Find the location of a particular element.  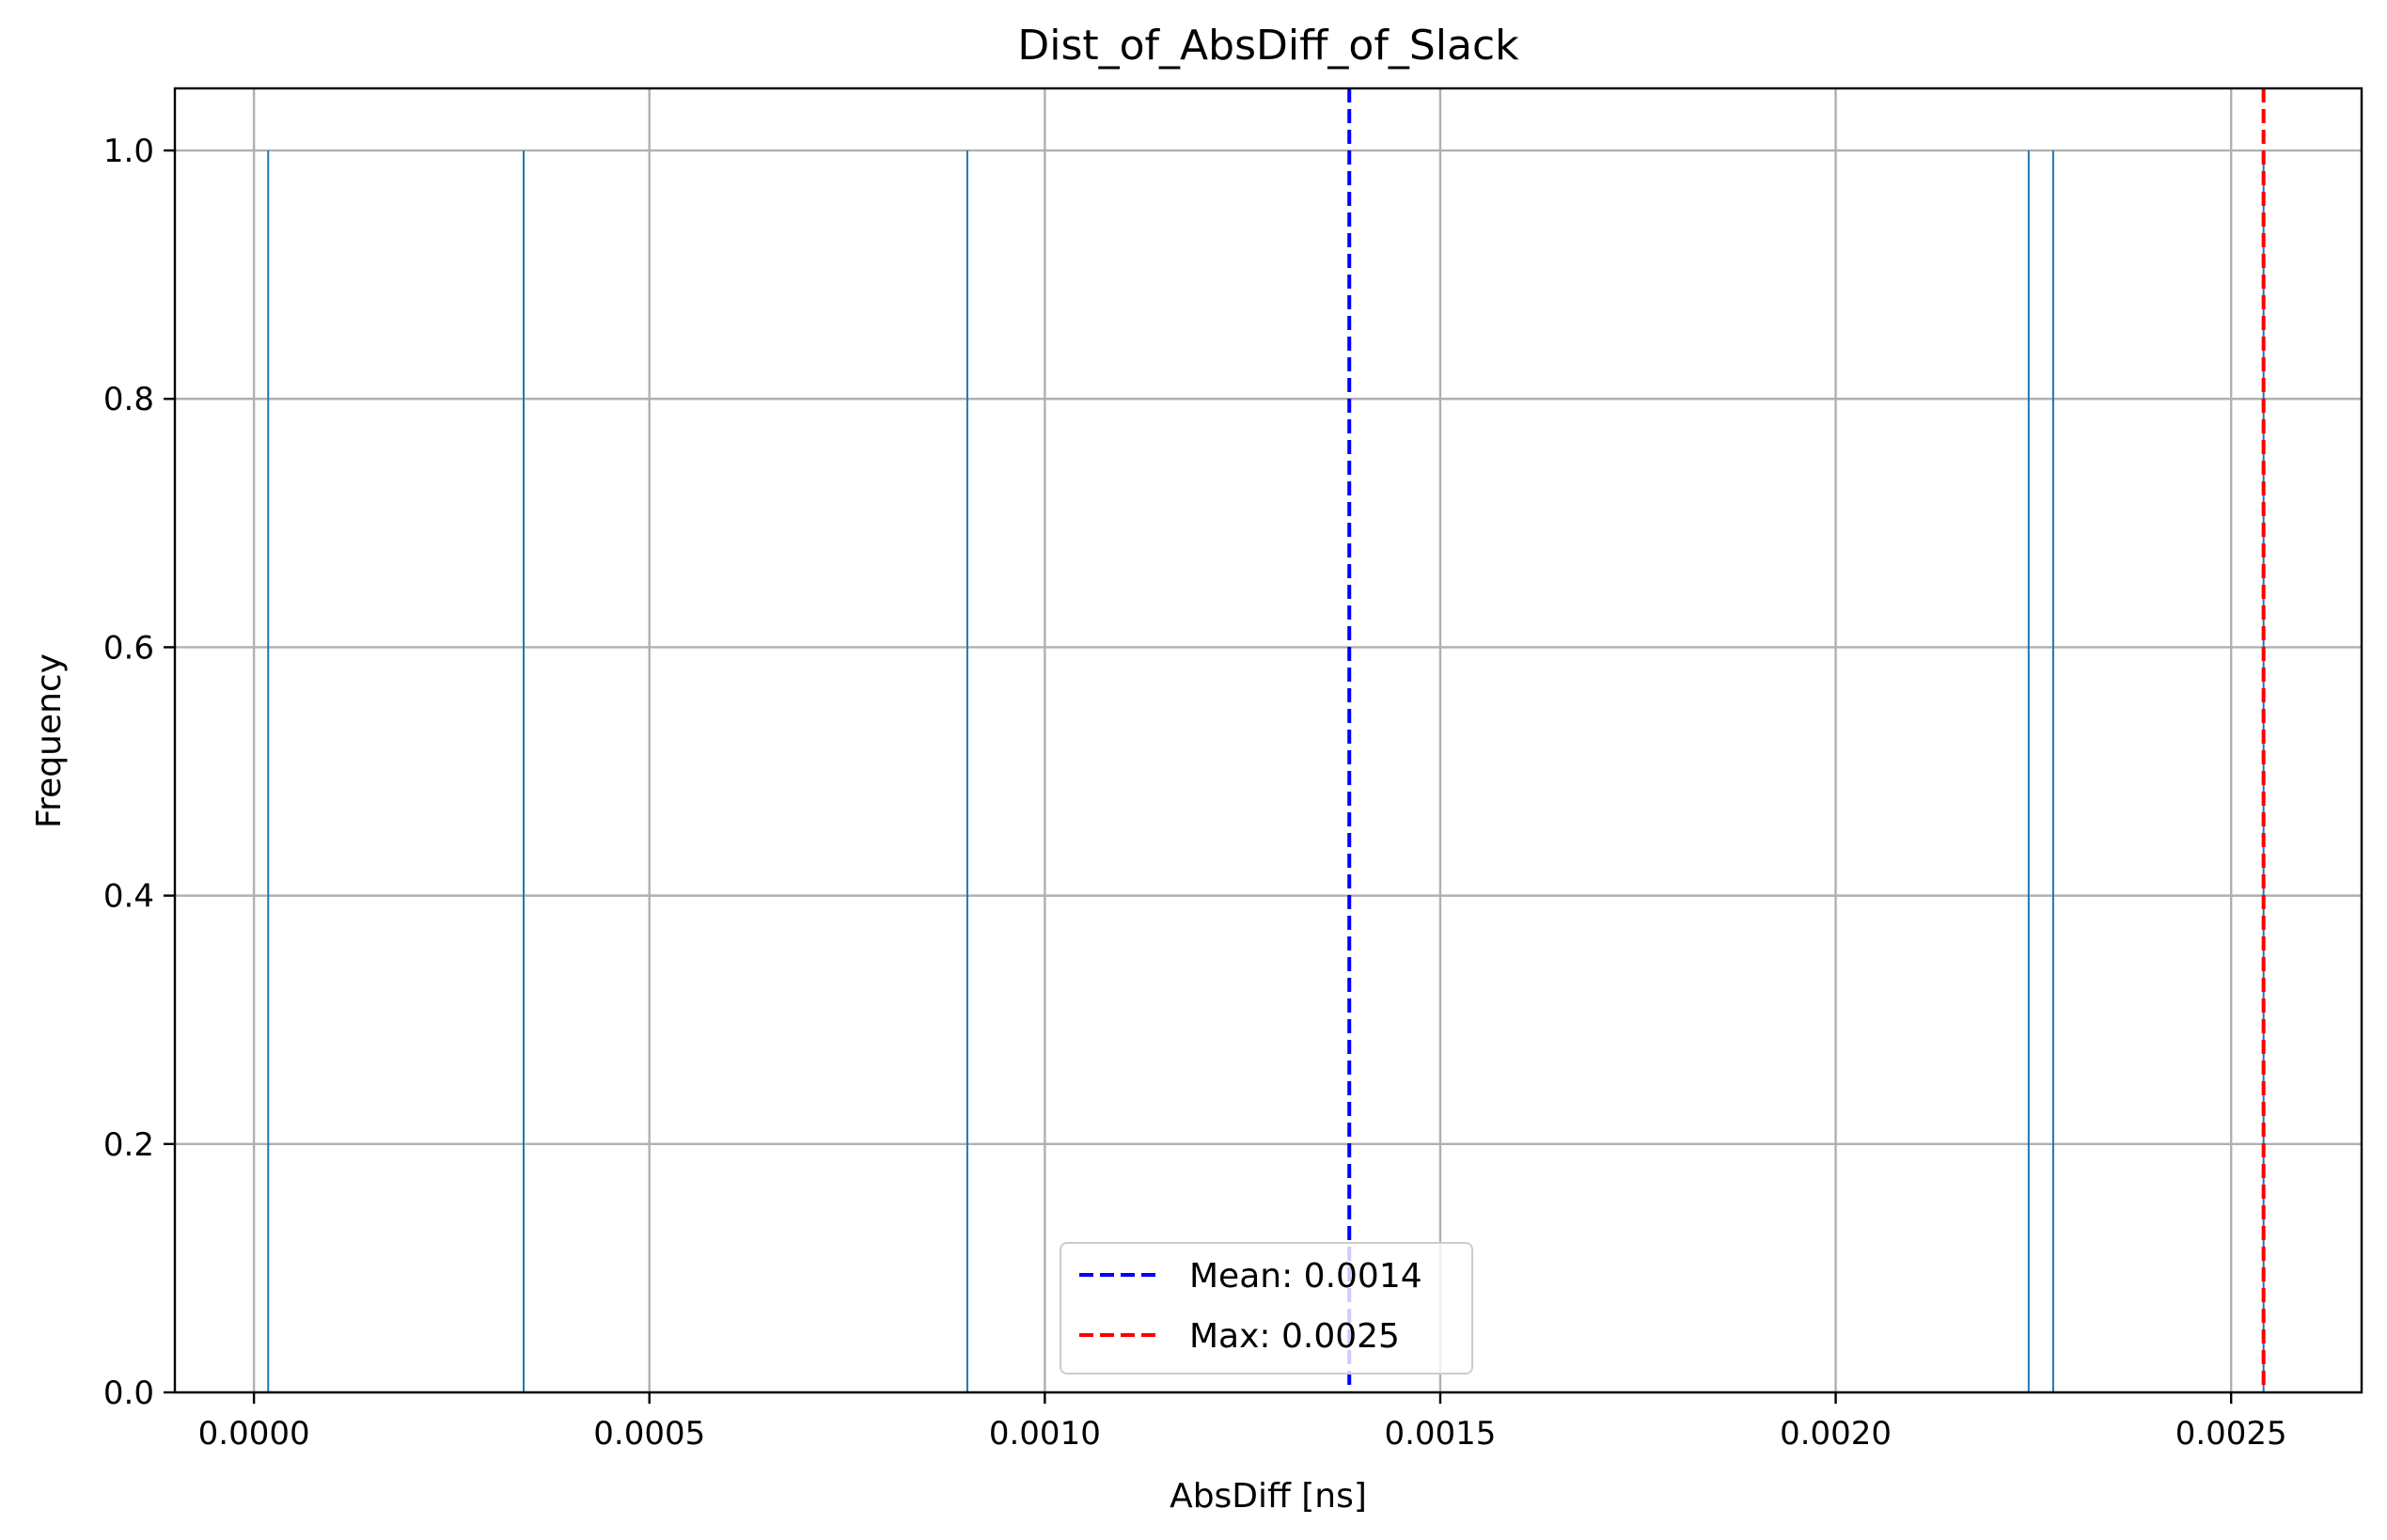

legend-max-label: Max: 0.0025 is located at coordinates (1294, 1337).